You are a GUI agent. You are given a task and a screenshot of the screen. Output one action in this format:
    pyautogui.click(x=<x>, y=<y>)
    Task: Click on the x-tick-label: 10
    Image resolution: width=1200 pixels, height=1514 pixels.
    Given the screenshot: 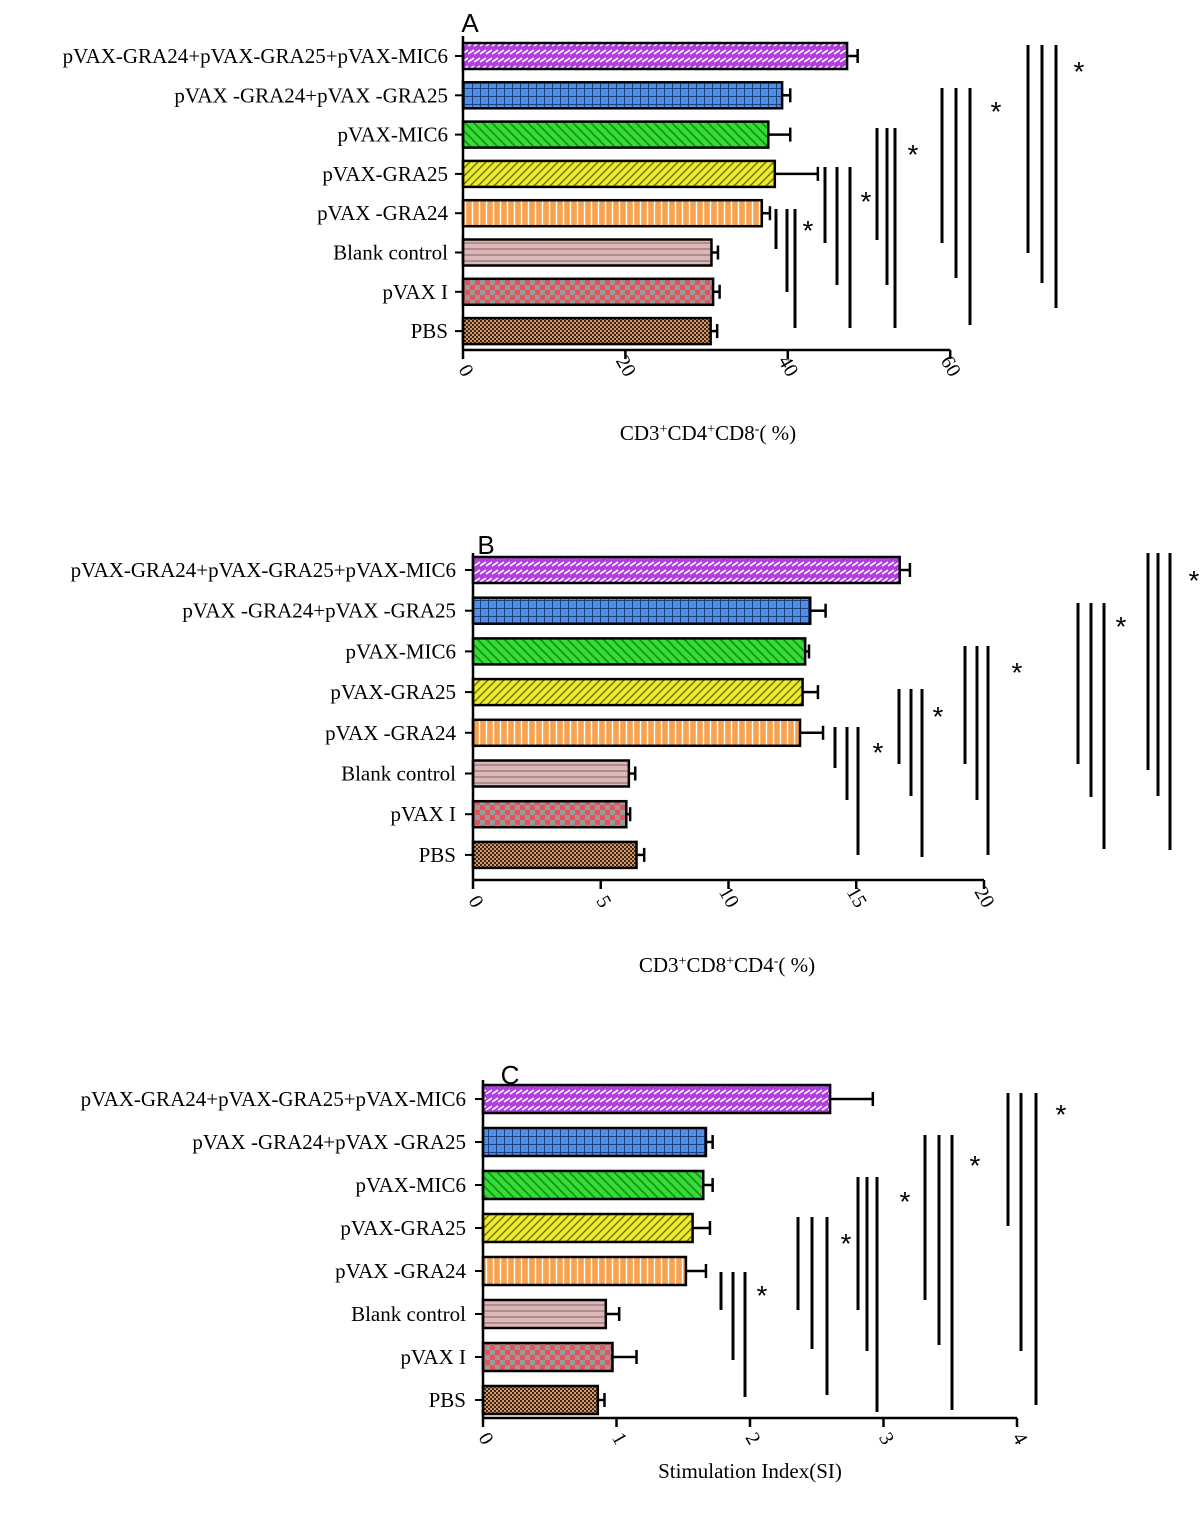 What is the action you would take?
    pyautogui.click(x=728, y=897)
    